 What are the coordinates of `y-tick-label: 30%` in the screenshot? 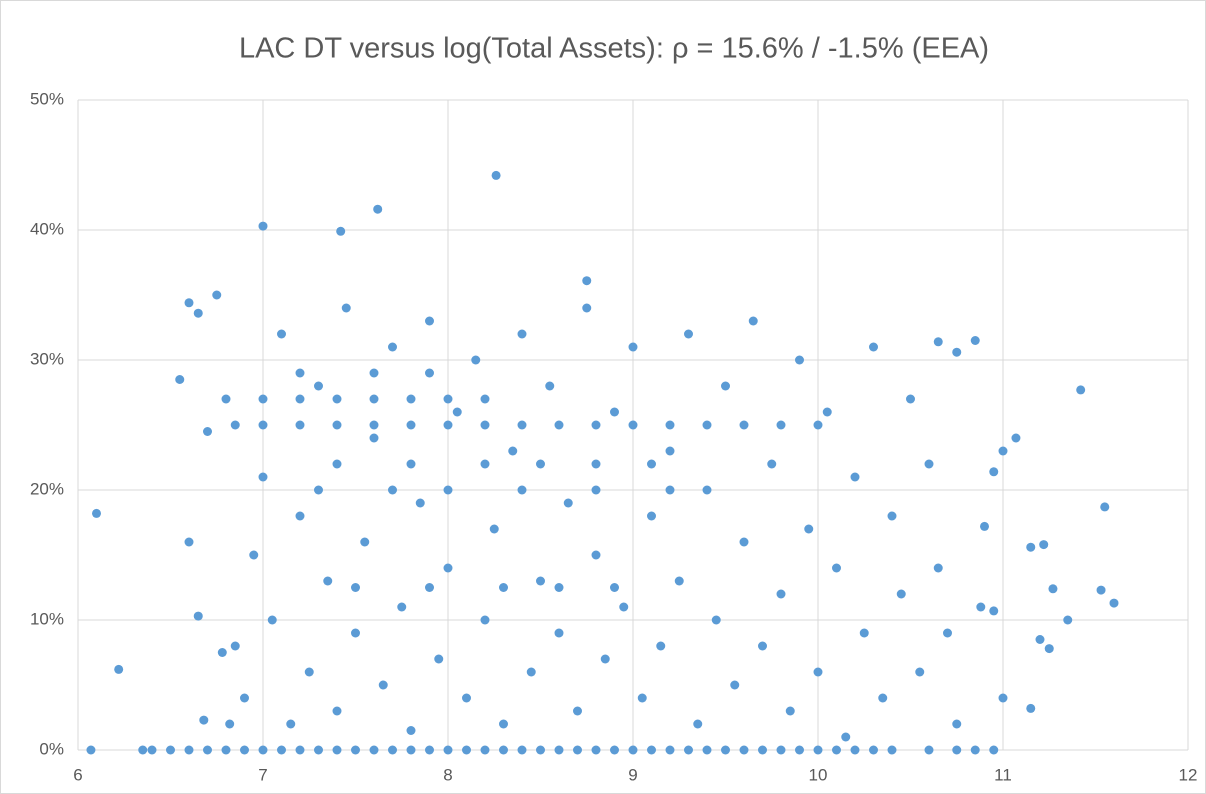 It's located at (47, 358).